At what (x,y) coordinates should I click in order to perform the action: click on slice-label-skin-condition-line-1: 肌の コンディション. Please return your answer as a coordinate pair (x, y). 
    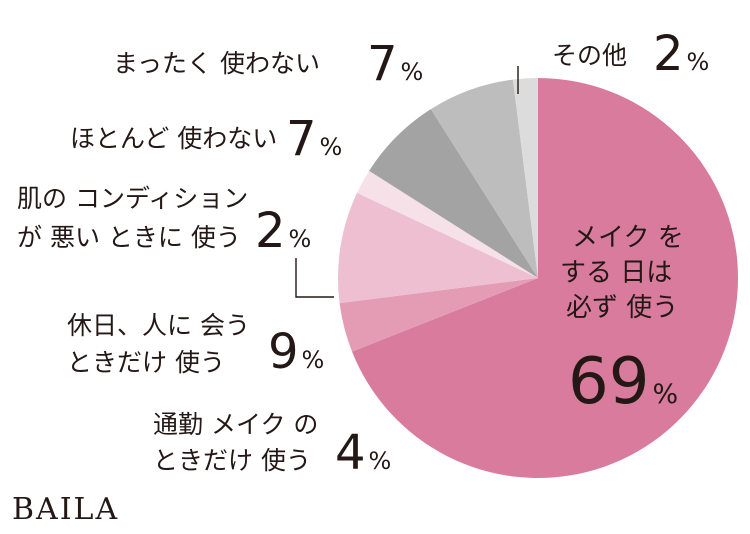
    Looking at the image, I should click on (132, 198).